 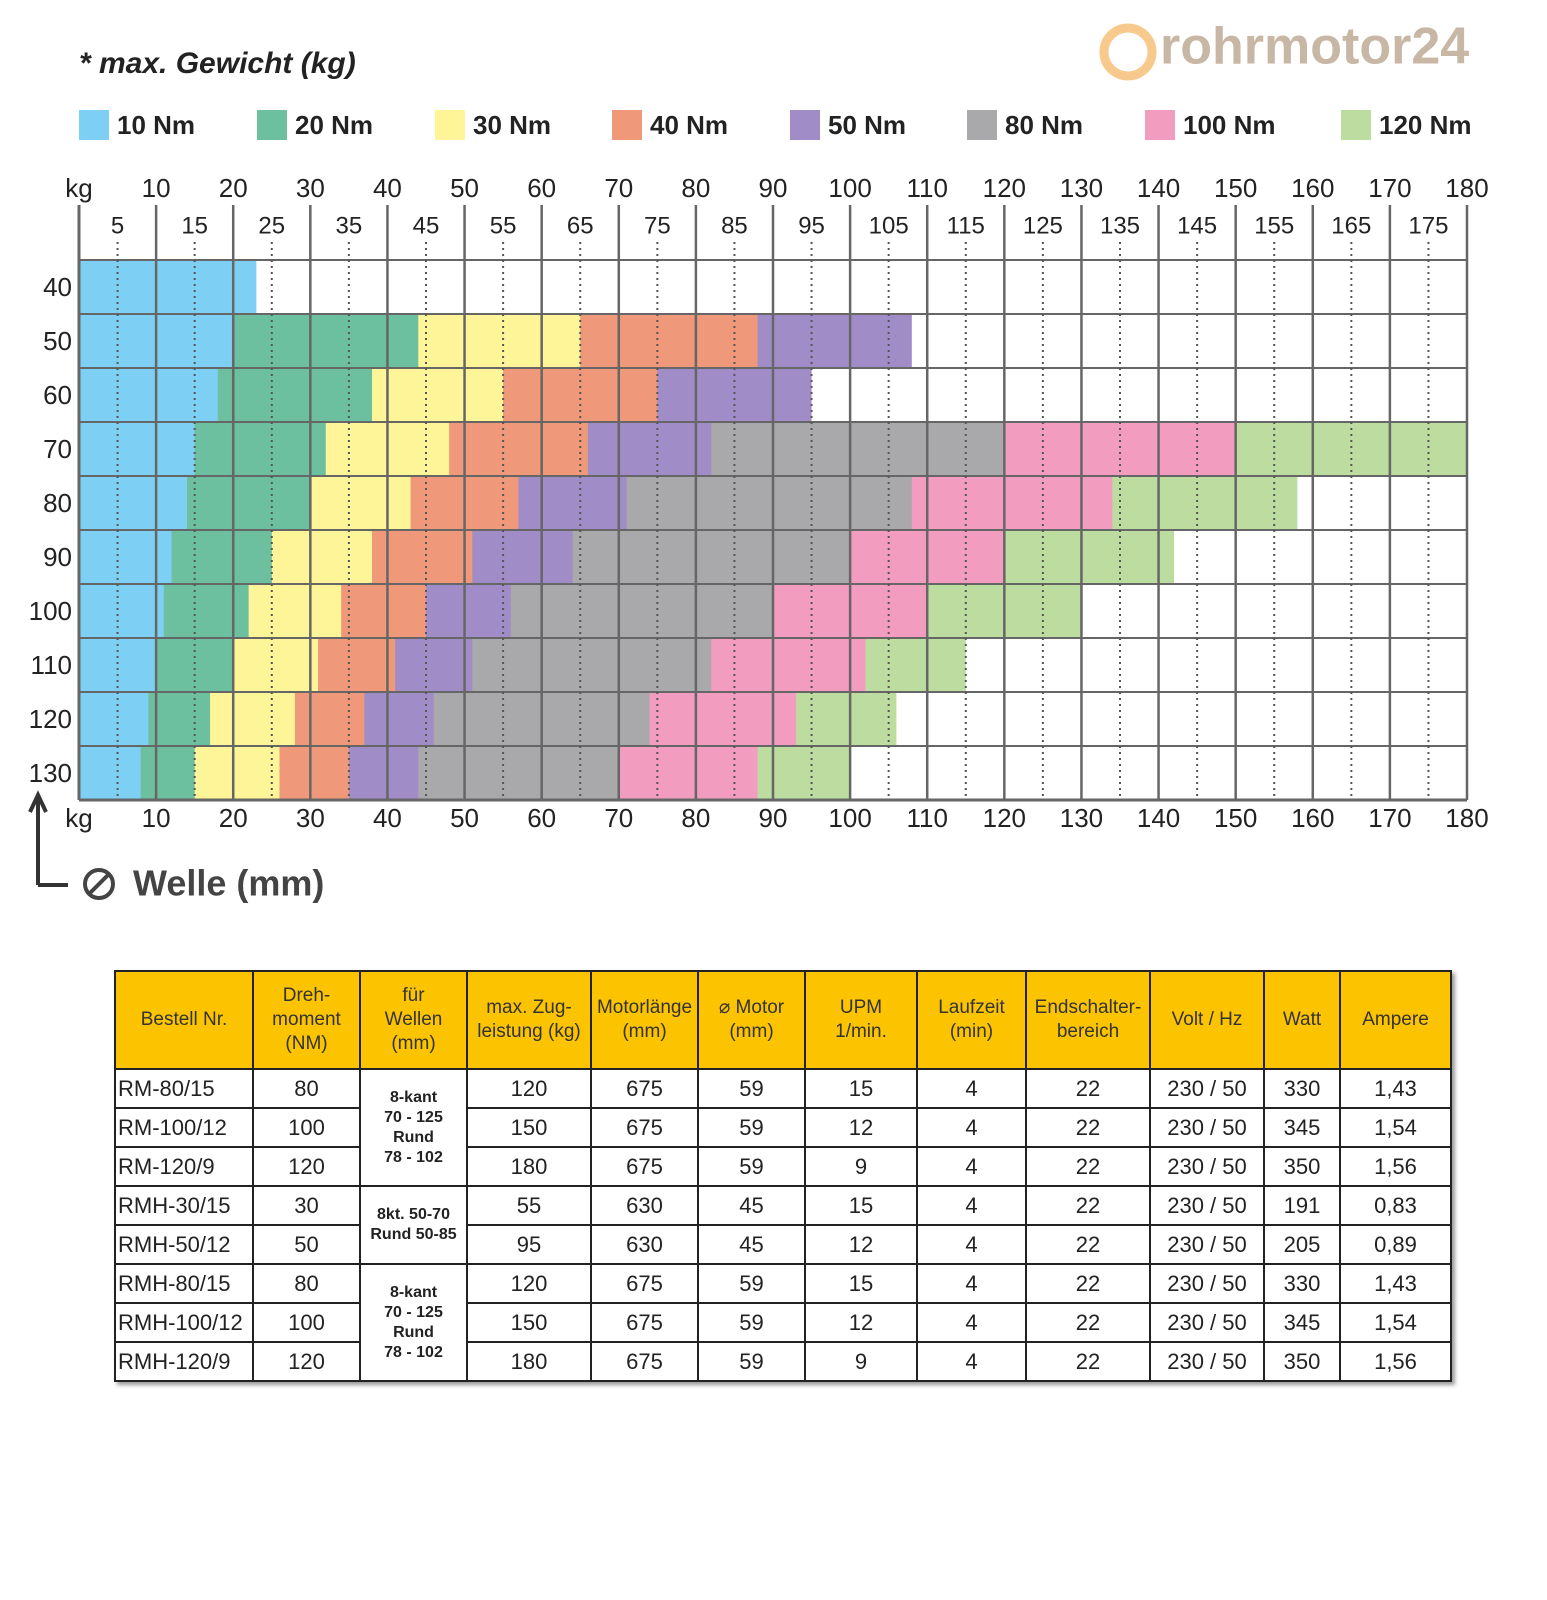 I want to click on minor-tick-label: 175, so click(x=1428, y=225).